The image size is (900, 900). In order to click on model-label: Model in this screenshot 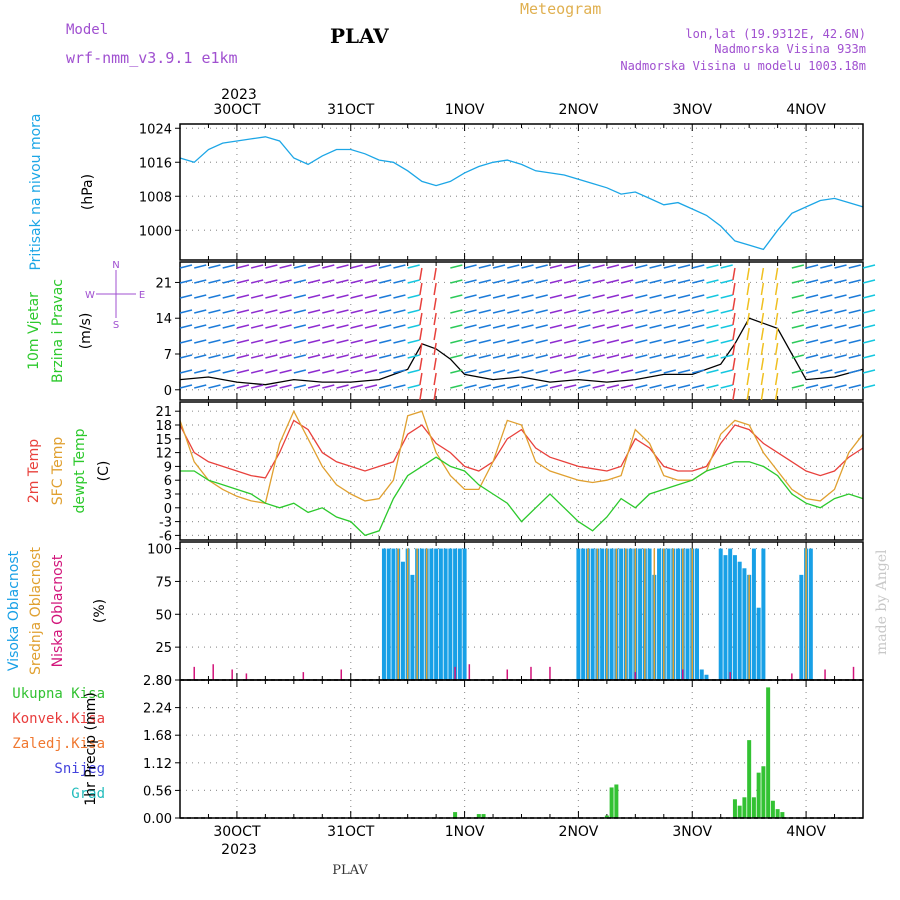, I will do `click(87, 30)`.